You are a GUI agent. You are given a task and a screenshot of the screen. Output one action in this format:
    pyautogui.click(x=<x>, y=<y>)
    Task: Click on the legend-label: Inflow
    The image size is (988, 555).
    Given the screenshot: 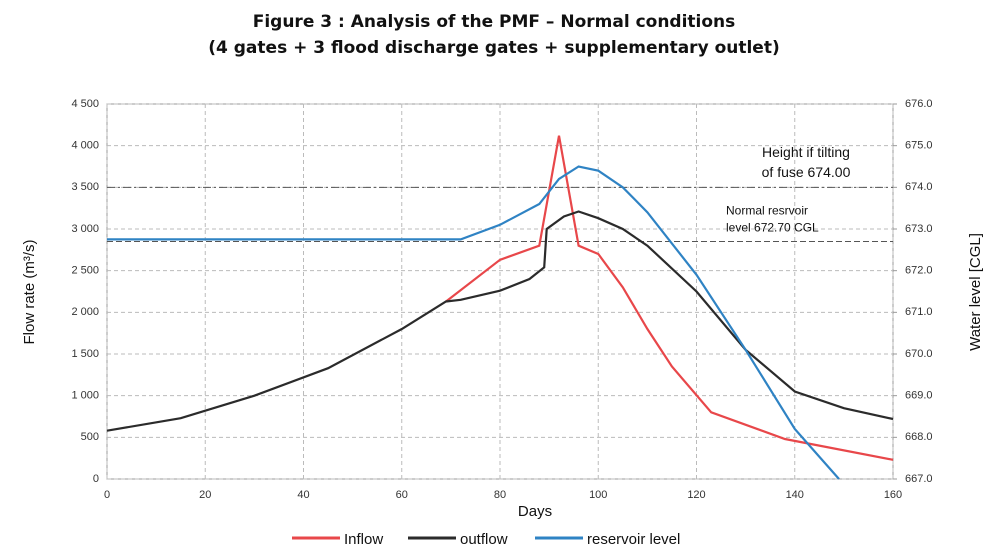 What is the action you would take?
    pyautogui.click(x=363, y=539)
    